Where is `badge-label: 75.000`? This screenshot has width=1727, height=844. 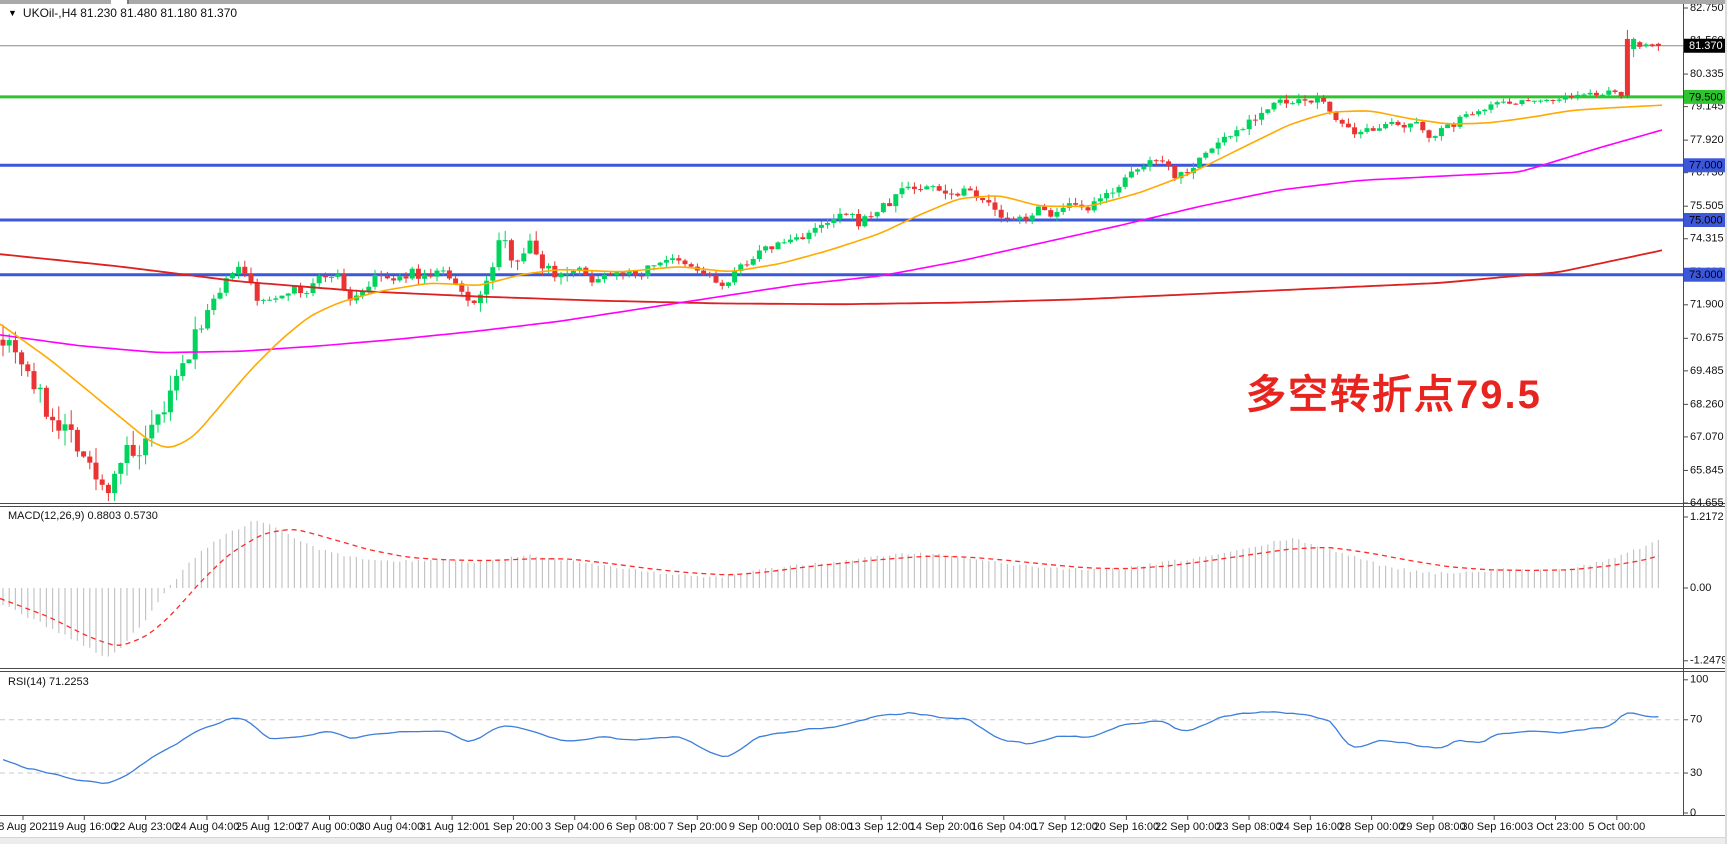 badge-label: 75.000 is located at coordinates (1706, 220).